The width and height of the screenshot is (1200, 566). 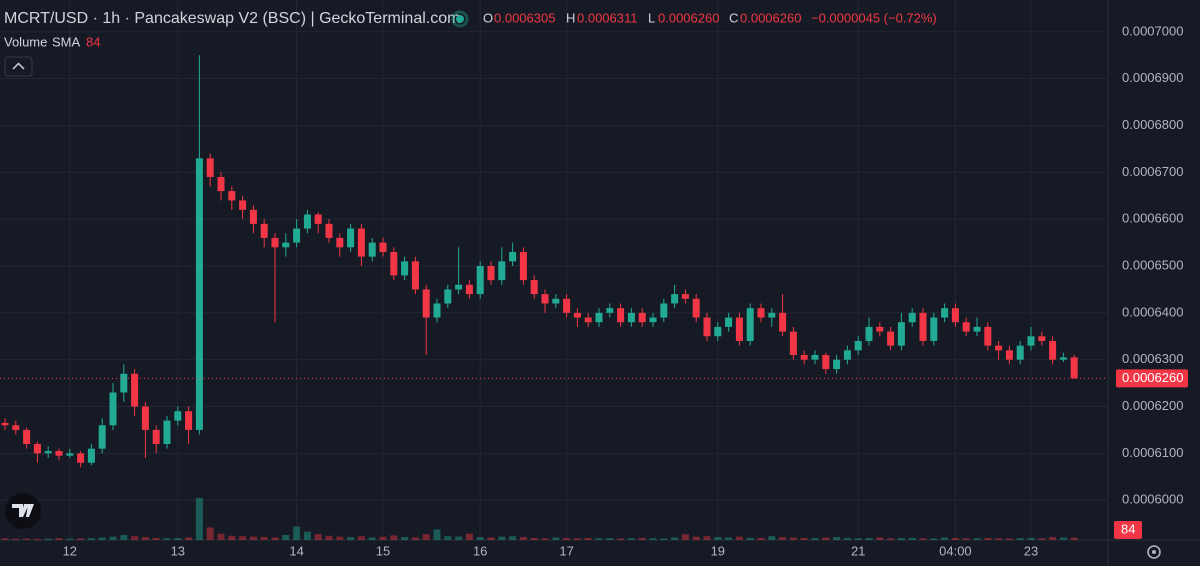 I want to click on last-price-label: 0.0006260, so click(x=1152, y=377).